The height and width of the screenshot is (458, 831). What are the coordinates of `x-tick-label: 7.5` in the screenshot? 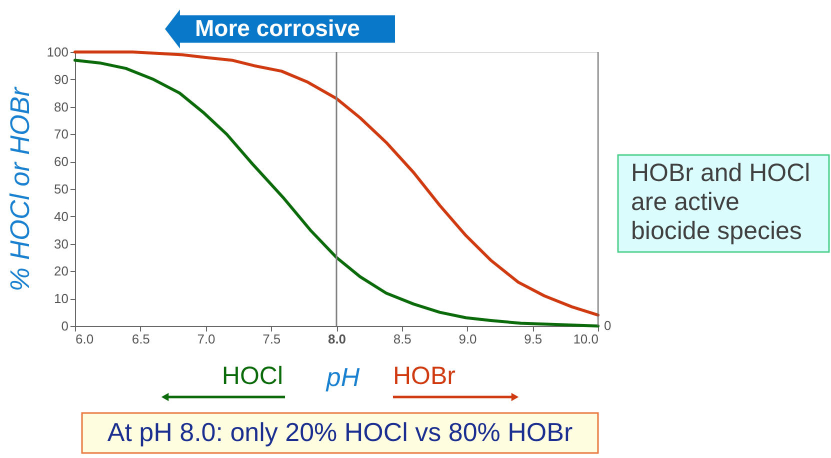 It's located at (271, 339).